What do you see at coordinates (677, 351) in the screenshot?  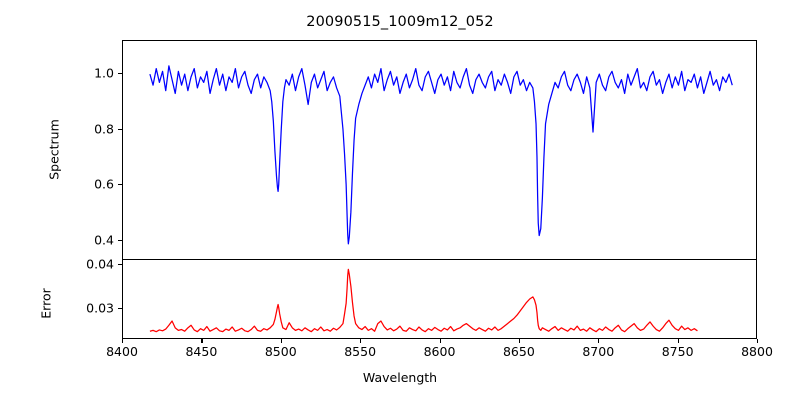 I see `x-tick-label: 8750` at bounding box center [677, 351].